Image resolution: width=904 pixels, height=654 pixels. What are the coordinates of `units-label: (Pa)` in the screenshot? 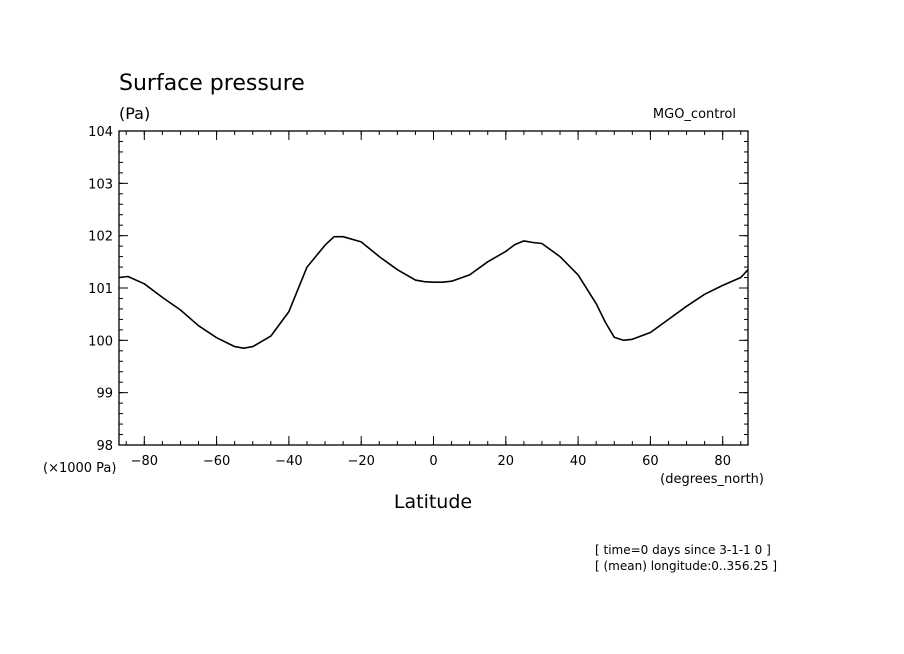 It's located at (134, 113).